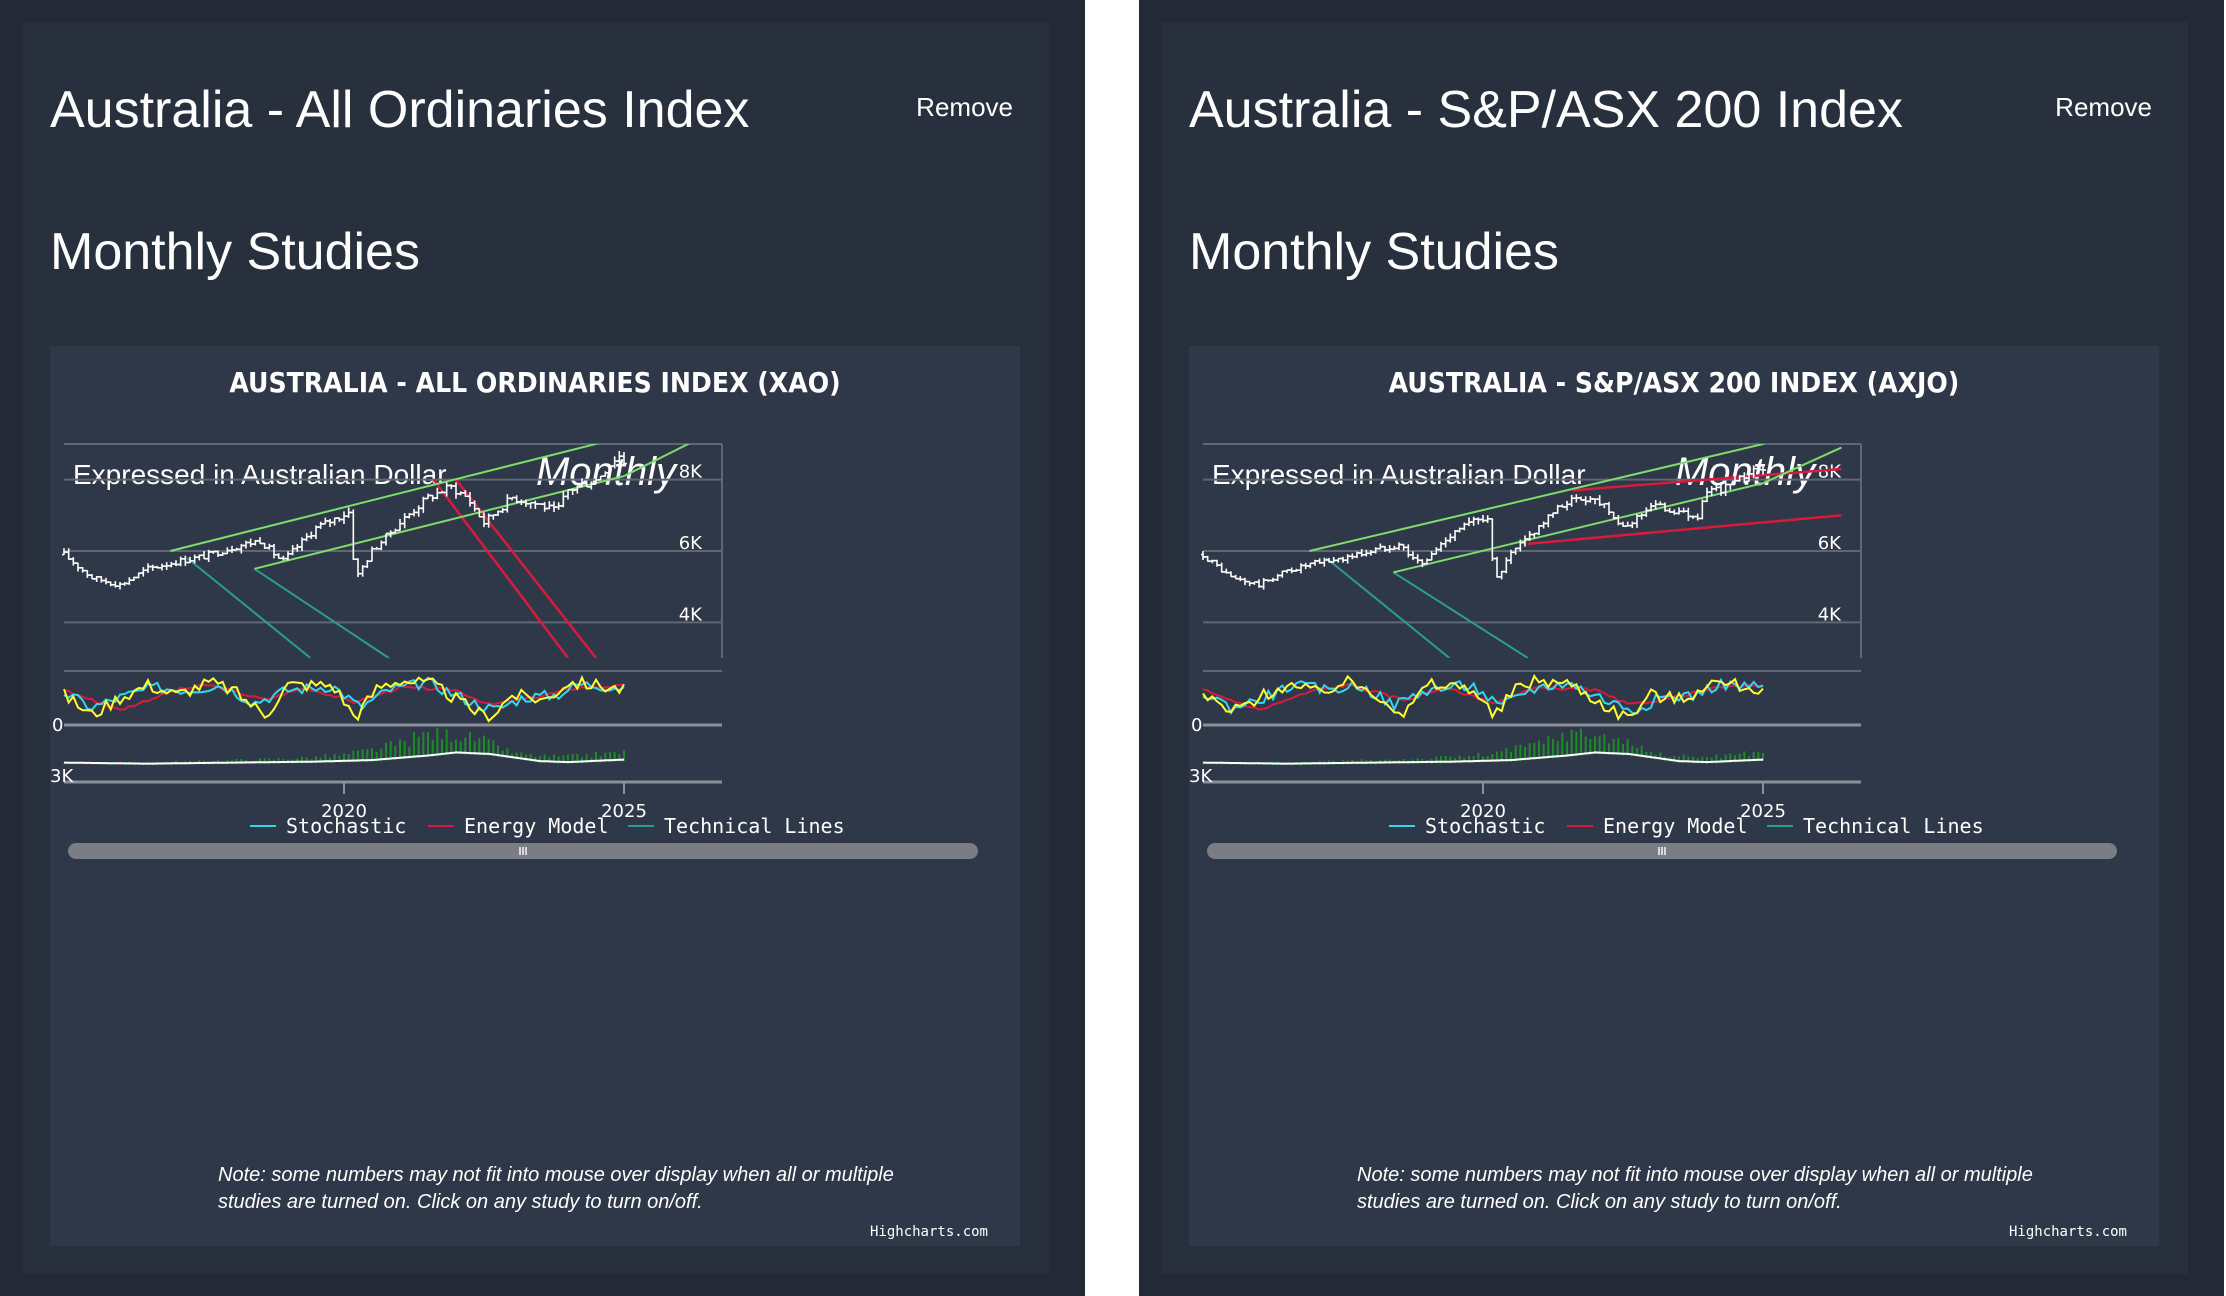 Image resolution: width=2226 pixels, height=1296 pixels. I want to click on chart-title: AUSTRALIA - ALL ORDINARIES INDEX (XAO), so click(534, 382).